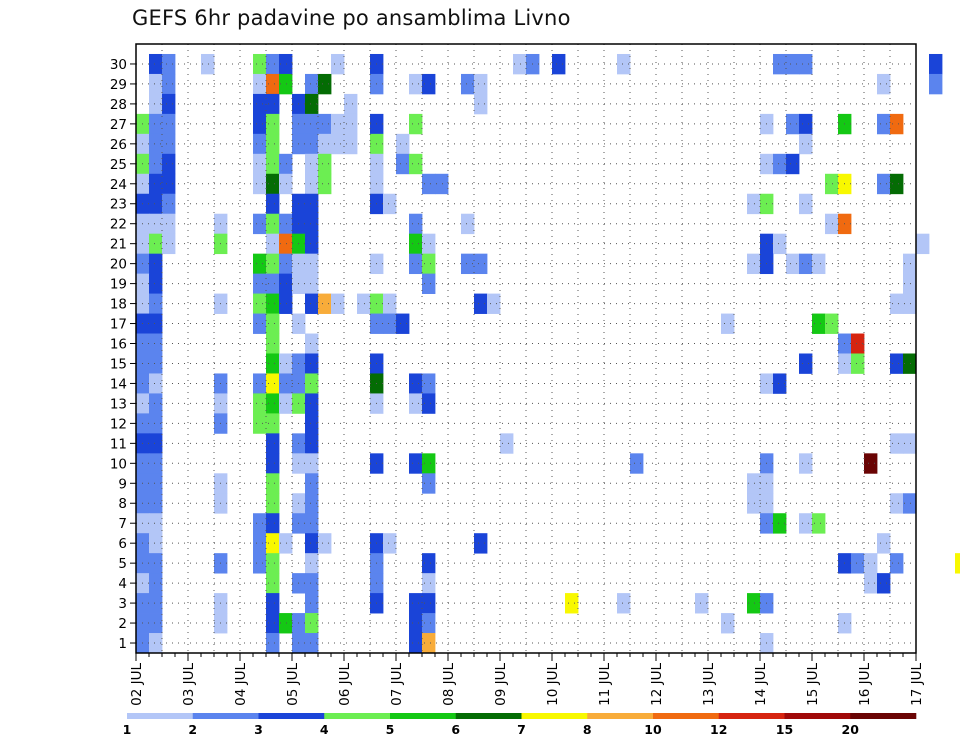 The width and height of the screenshot is (960, 742). What do you see at coordinates (718, 729) in the screenshot?
I see `legend-label: 12` at bounding box center [718, 729].